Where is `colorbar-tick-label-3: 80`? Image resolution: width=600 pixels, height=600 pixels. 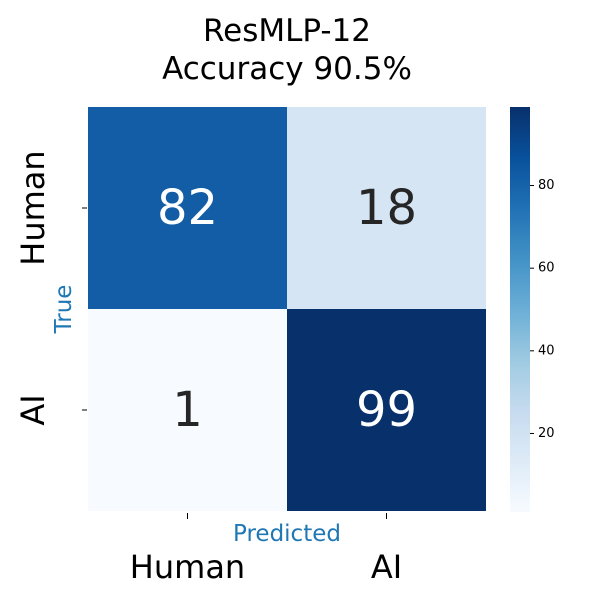
colorbar-tick-label-3: 80 is located at coordinates (546, 185).